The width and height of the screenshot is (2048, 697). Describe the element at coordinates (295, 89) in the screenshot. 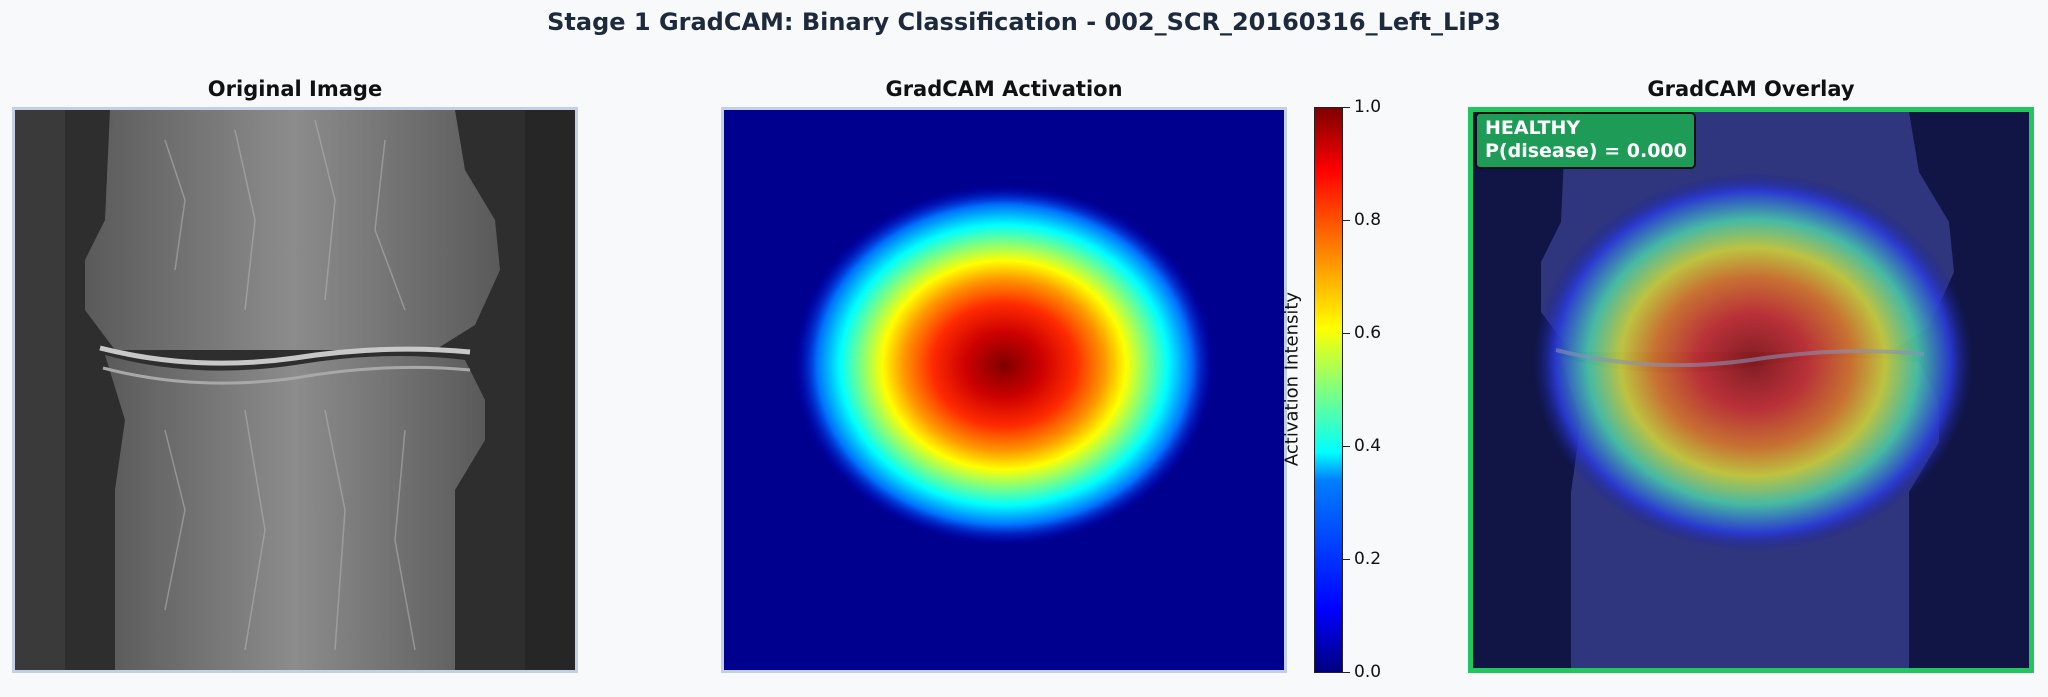

I see `original-image-title: Original Image` at that location.